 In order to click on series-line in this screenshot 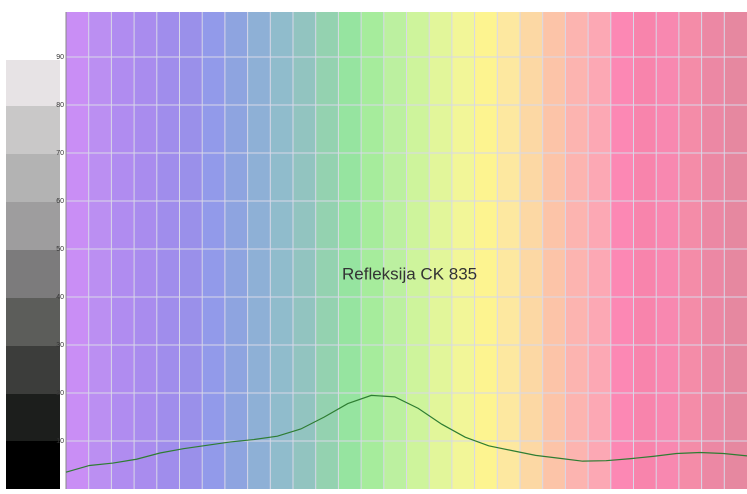, I will do `click(406, 433)`.